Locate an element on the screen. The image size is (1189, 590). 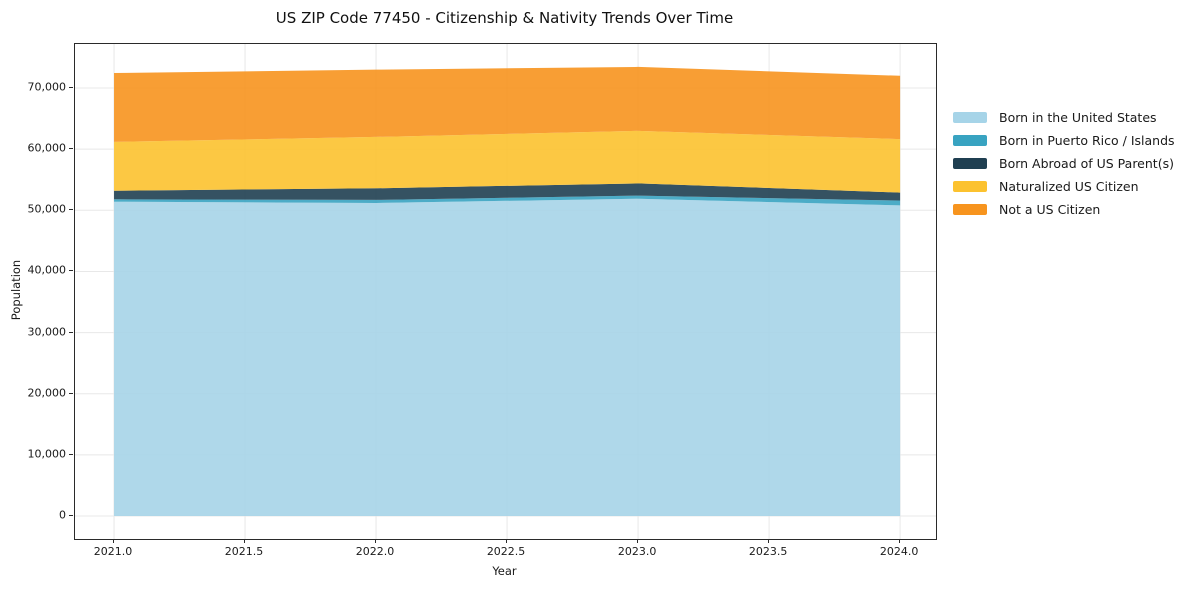
y-tick-label: 30,000 is located at coordinates (47, 332).